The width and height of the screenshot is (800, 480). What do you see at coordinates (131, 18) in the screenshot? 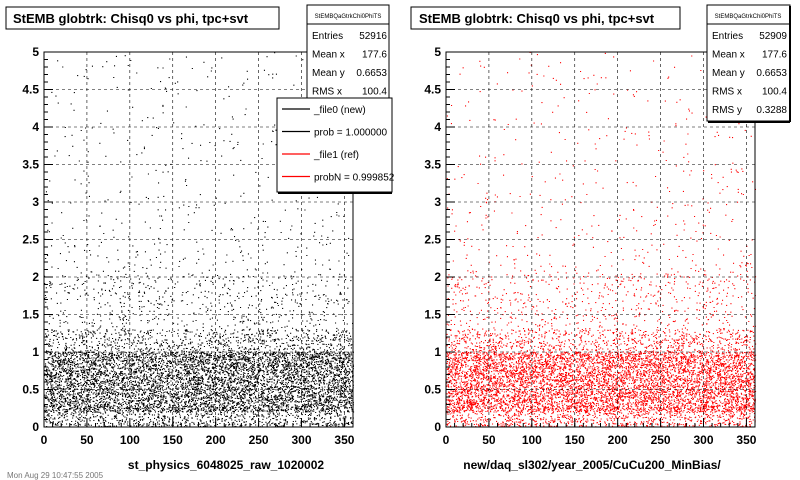
I see `chart-title-left: StEMB globtrk: Chisq0 vs phi, tpc+svt` at bounding box center [131, 18].